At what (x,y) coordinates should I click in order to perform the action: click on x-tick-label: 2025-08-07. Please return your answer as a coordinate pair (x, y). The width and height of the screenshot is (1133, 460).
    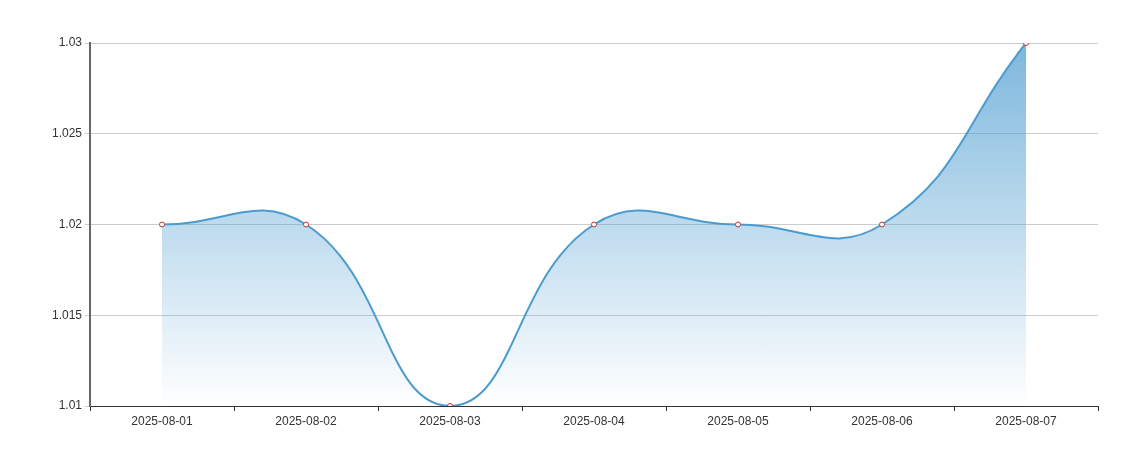
    Looking at the image, I should click on (1026, 420).